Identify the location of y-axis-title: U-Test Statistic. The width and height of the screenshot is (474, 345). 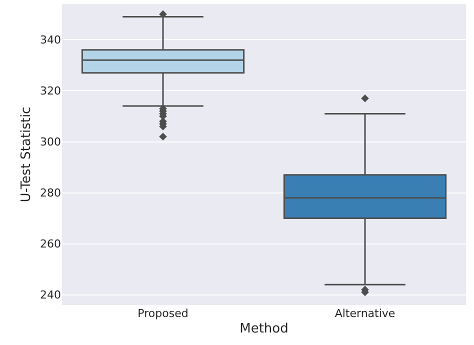
(26, 154).